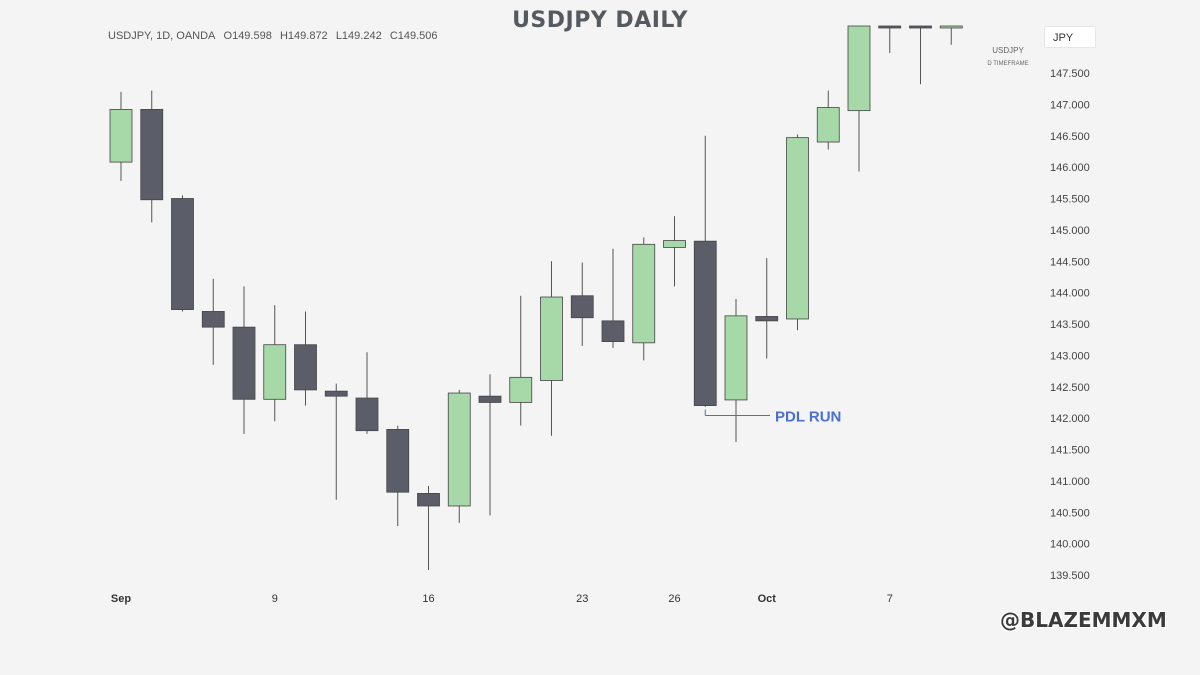 The image size is (1200, 675). I want to click on price-tick-label: 144.500, so click(1070, 262).